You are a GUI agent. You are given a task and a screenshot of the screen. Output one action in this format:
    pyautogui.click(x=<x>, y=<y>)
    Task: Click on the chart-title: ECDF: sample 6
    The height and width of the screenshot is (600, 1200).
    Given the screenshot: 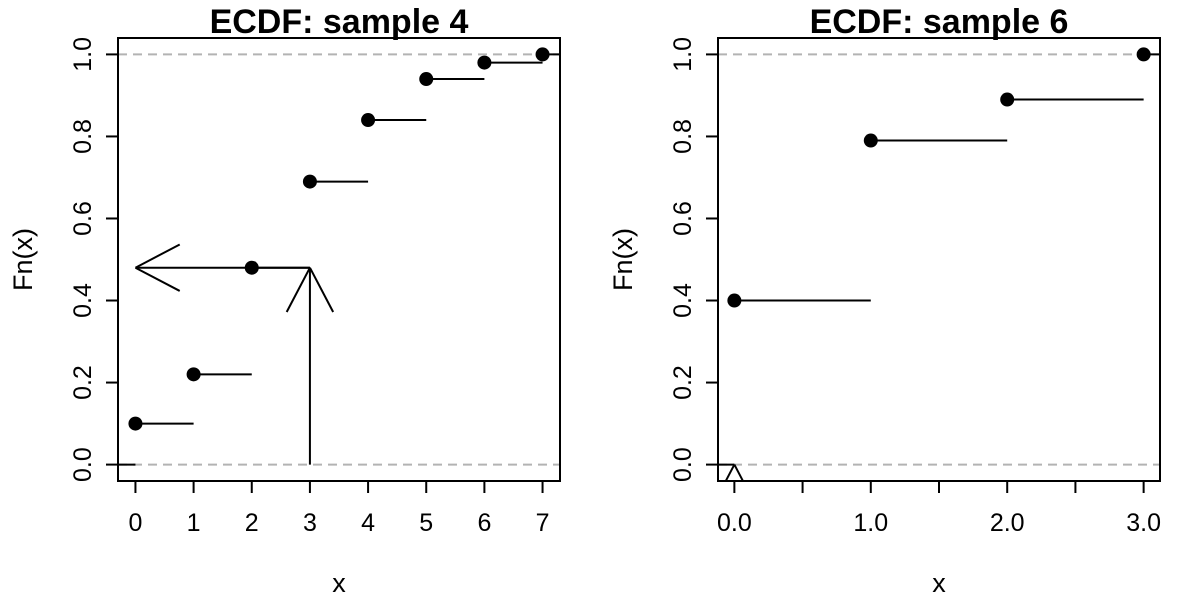 What is the action you would take?
    pyautogui.click(x=939, y=22)
    